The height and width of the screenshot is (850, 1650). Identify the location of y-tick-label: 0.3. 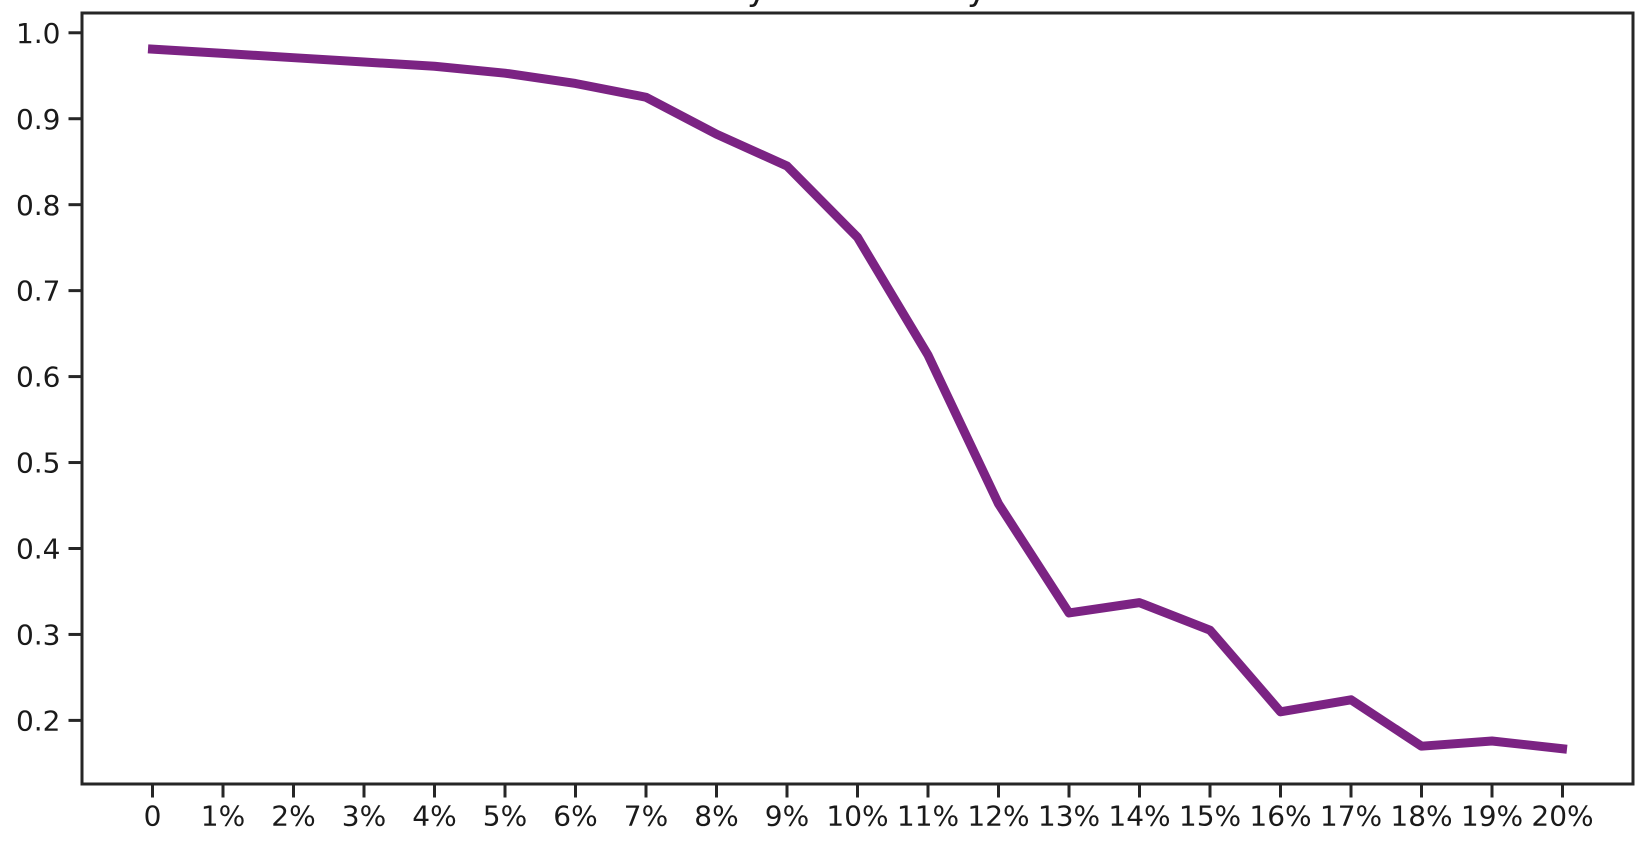
(38, 635).